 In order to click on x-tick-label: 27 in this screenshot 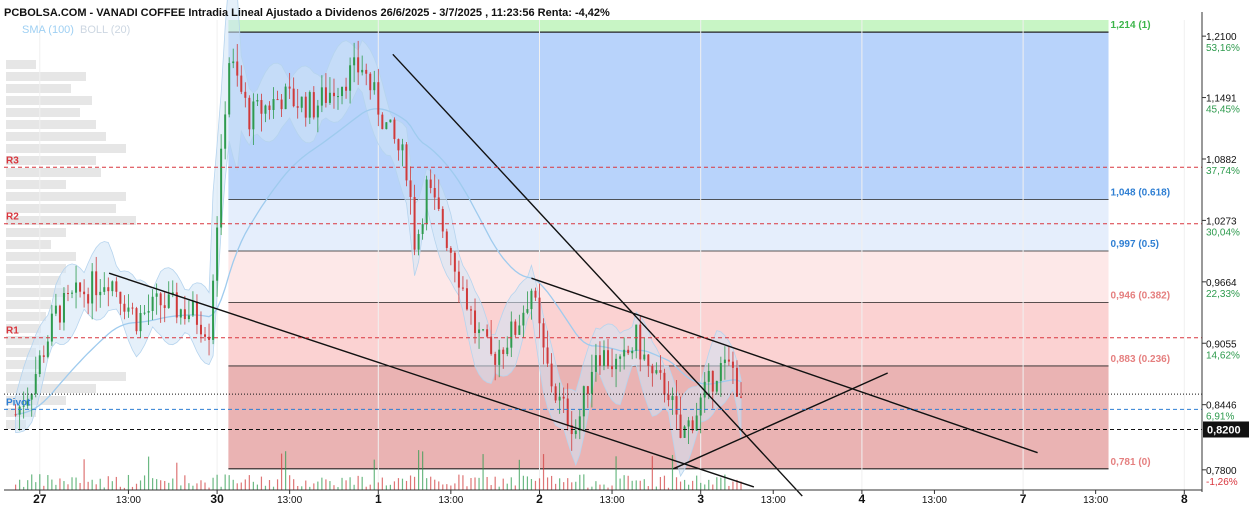, I will do `click(40, 499)`.